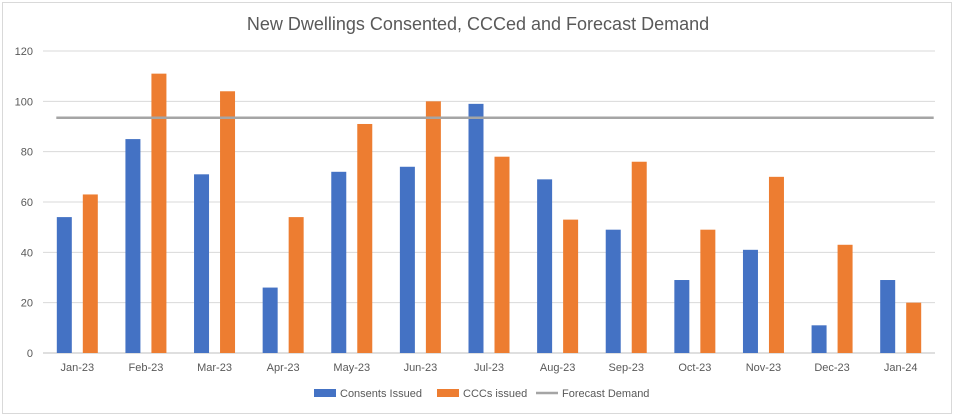  I want to click on x-tick-label: Jun-23, so click(421, 368).